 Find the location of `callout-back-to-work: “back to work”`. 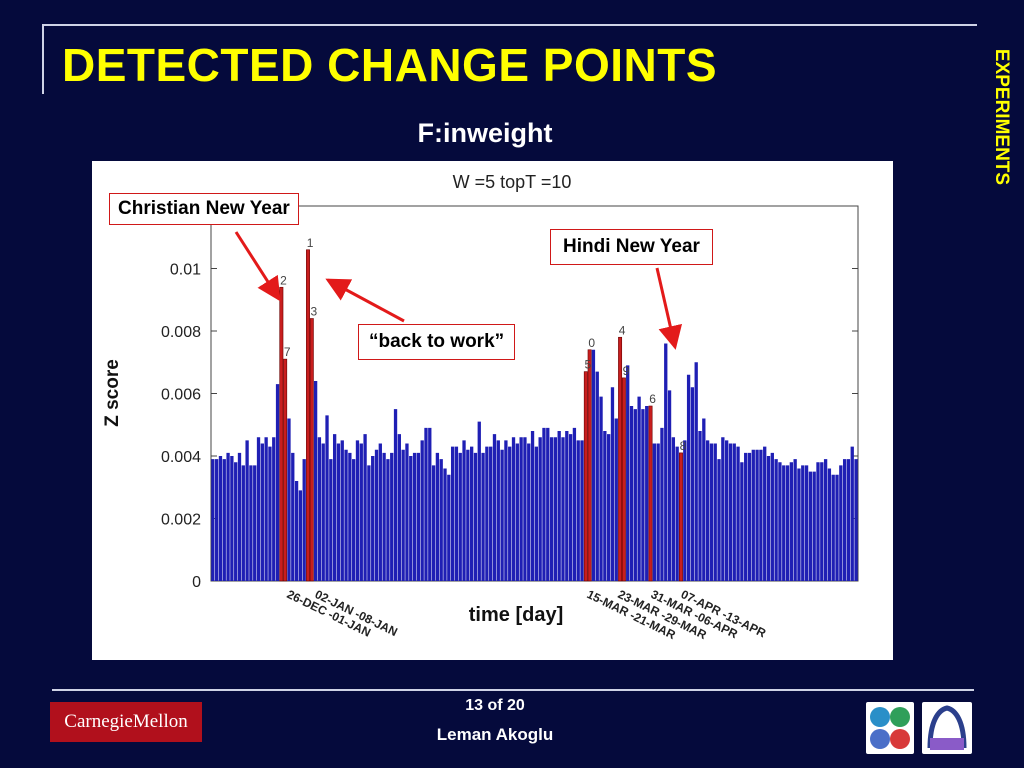

callout-back-to-work: “back to work” is located at coordinates (437, 342).